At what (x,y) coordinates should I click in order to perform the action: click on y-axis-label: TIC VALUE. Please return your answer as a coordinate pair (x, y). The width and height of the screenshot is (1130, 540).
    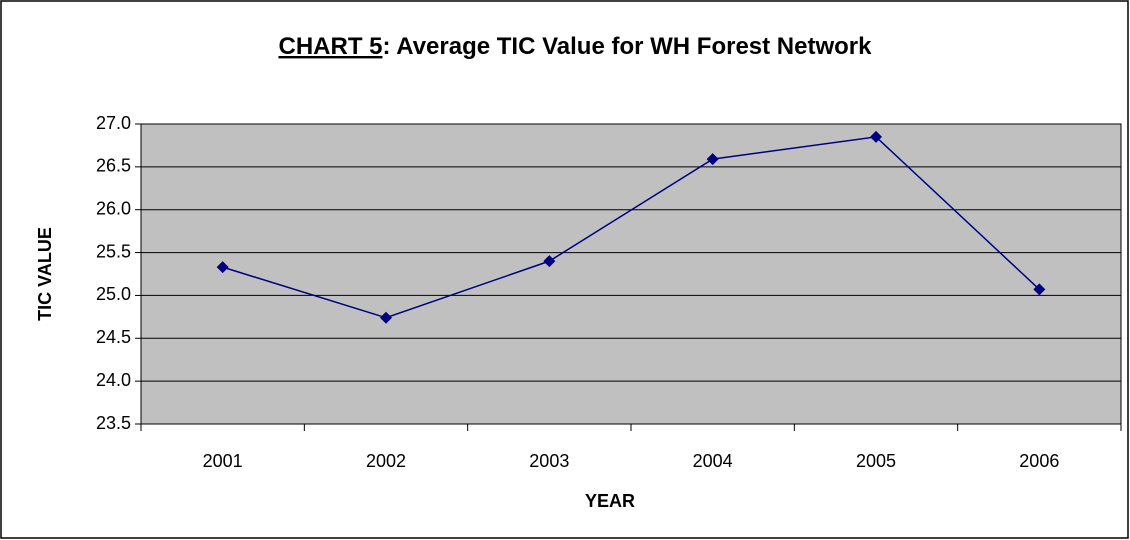
    Looking at the image, I should click on (45, 274).